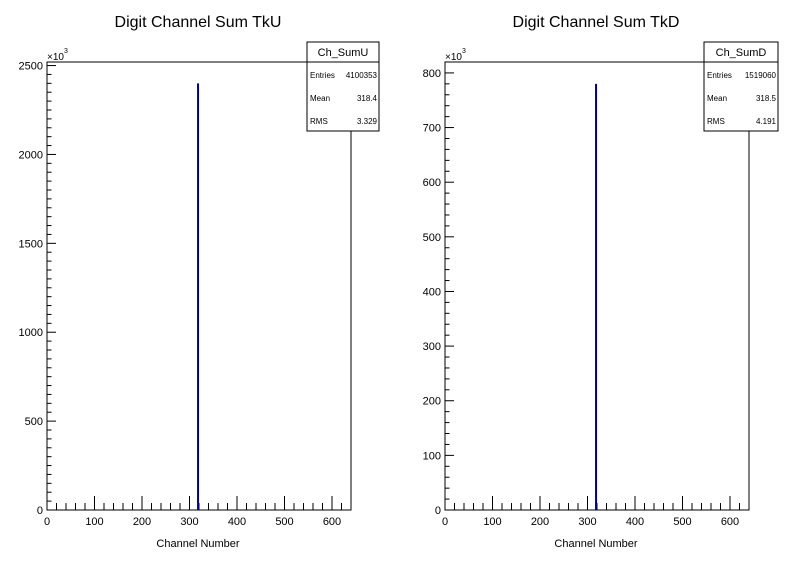 This screenshot has width=796, height=572. I want to click on y-tick-label: 400, so click(432, 292).